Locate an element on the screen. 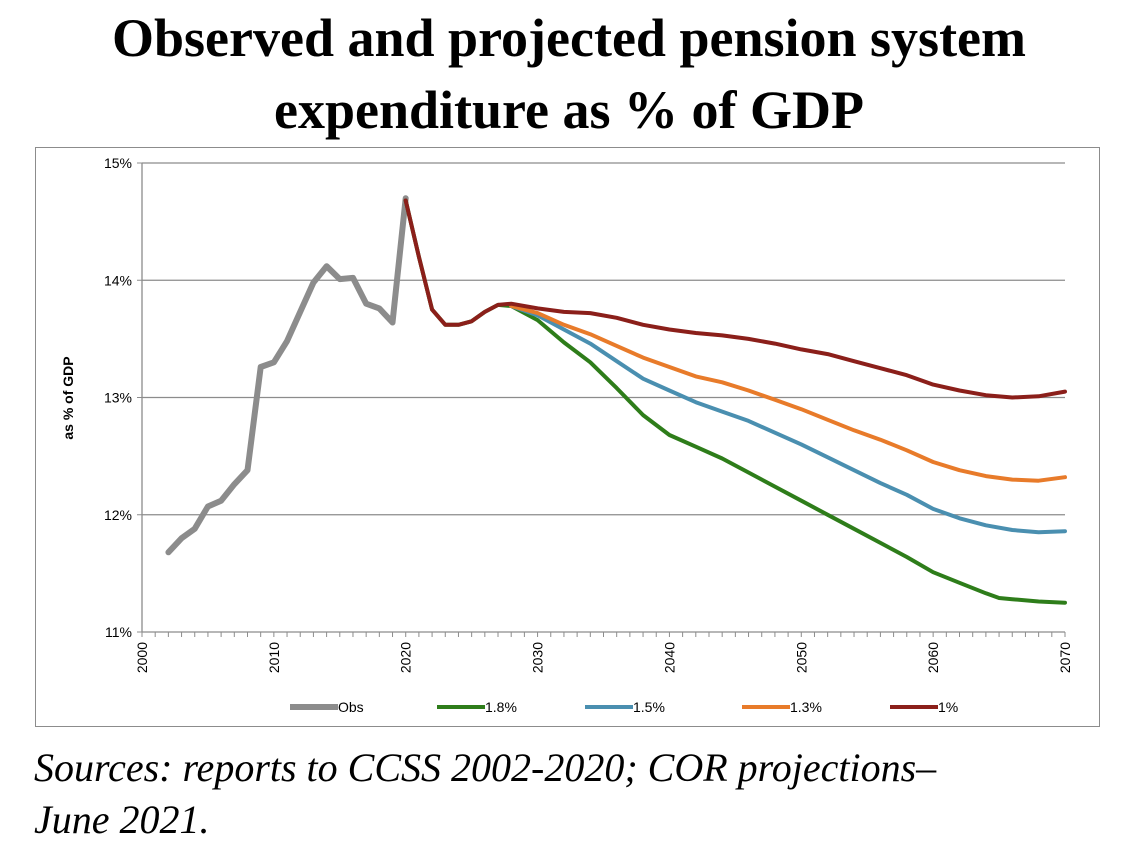 The height and width of the screenshot is (854, 1138). x-tick-label: 2020 is located at coordinates (406, 657).